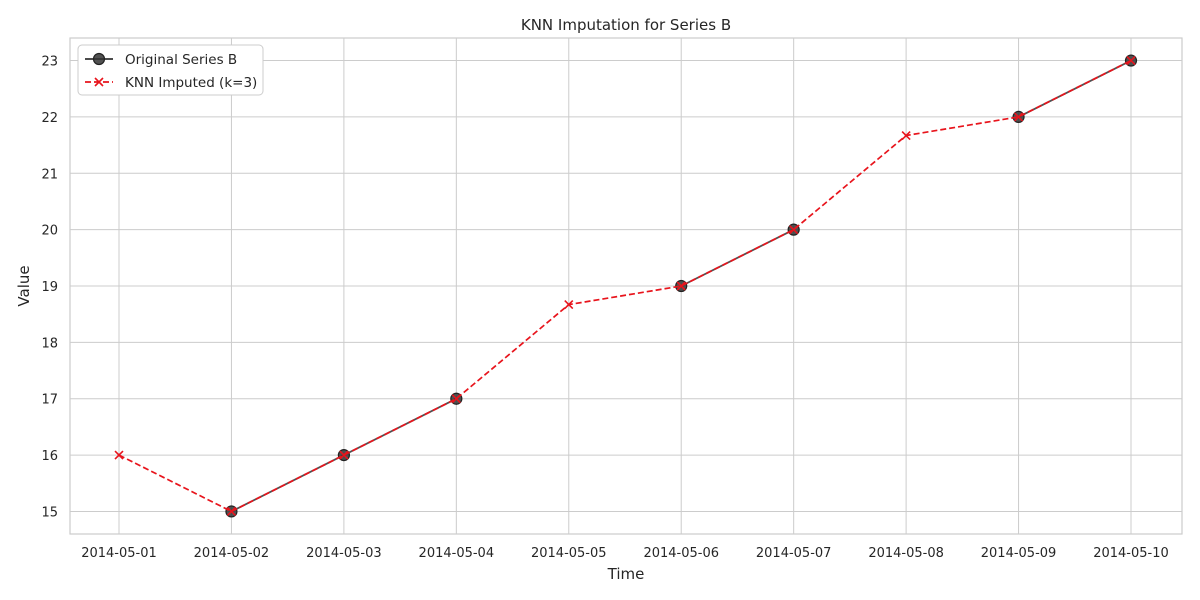 This screenshot has width=1200, height=600. I want to click on x-tick-label: 2014-05-10, so click(1131, 553).